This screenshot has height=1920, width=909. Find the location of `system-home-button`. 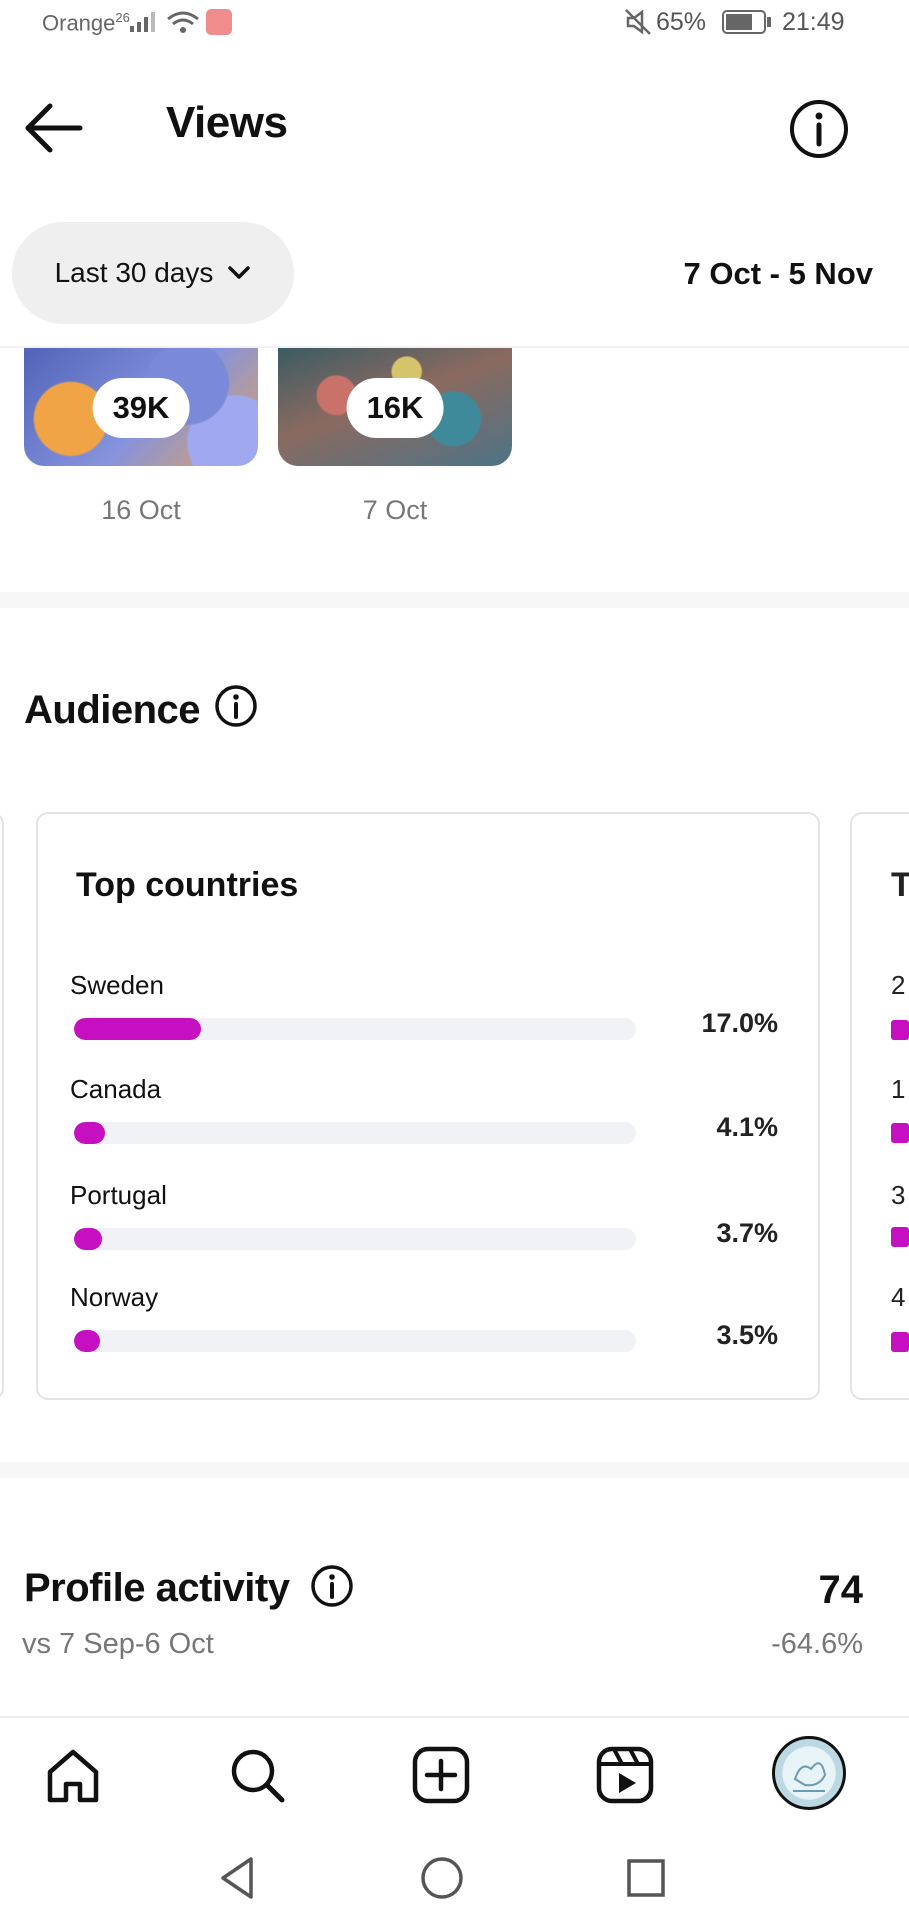

system-home-button is located at coordinates (442, 1878).